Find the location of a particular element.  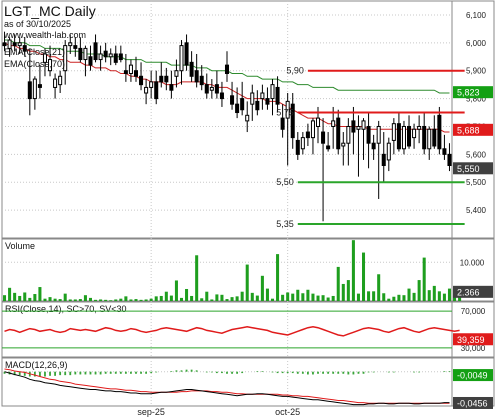

volume-badge: 2.366 is located at coordinates (468, 292).